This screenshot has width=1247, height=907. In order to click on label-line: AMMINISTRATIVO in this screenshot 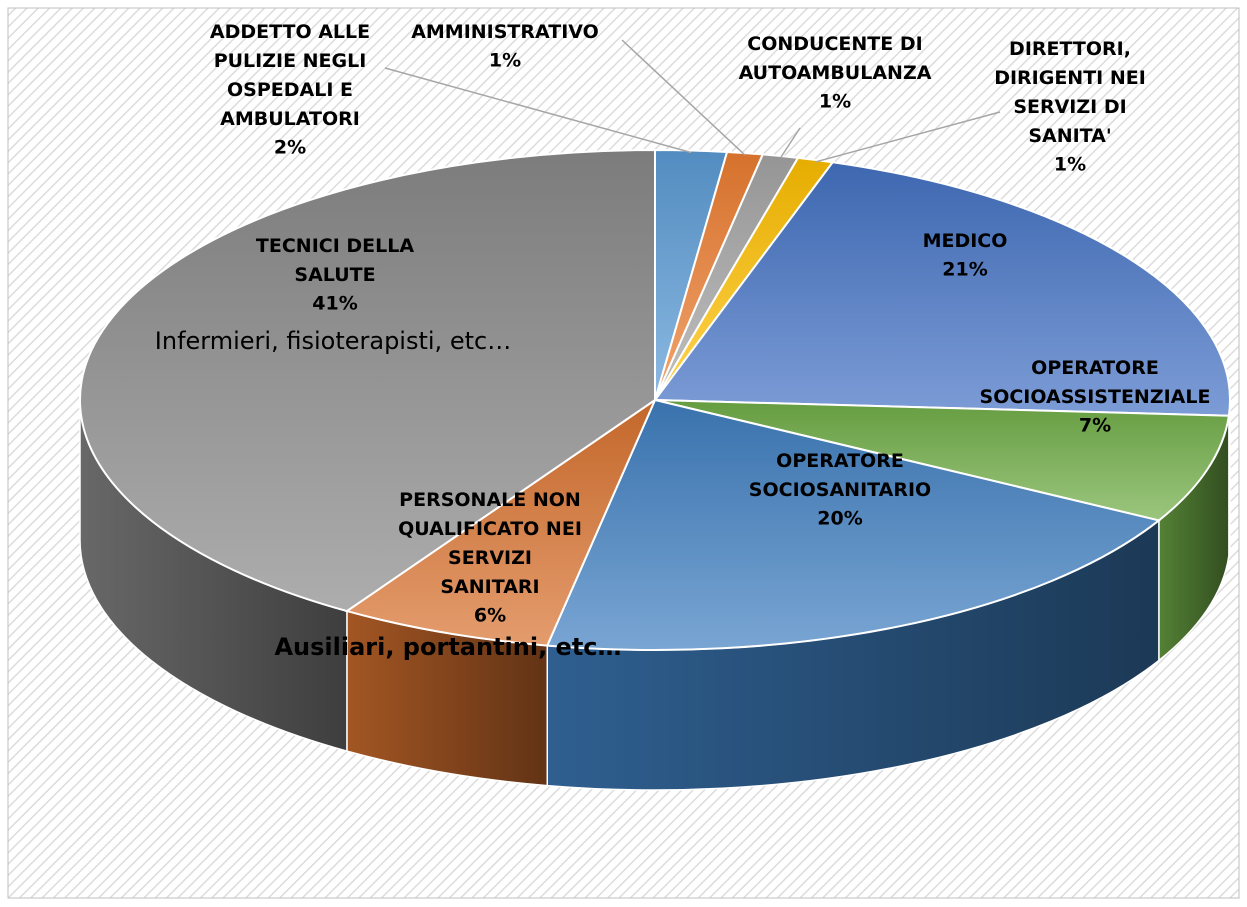, I will do `click(505, 32)`.